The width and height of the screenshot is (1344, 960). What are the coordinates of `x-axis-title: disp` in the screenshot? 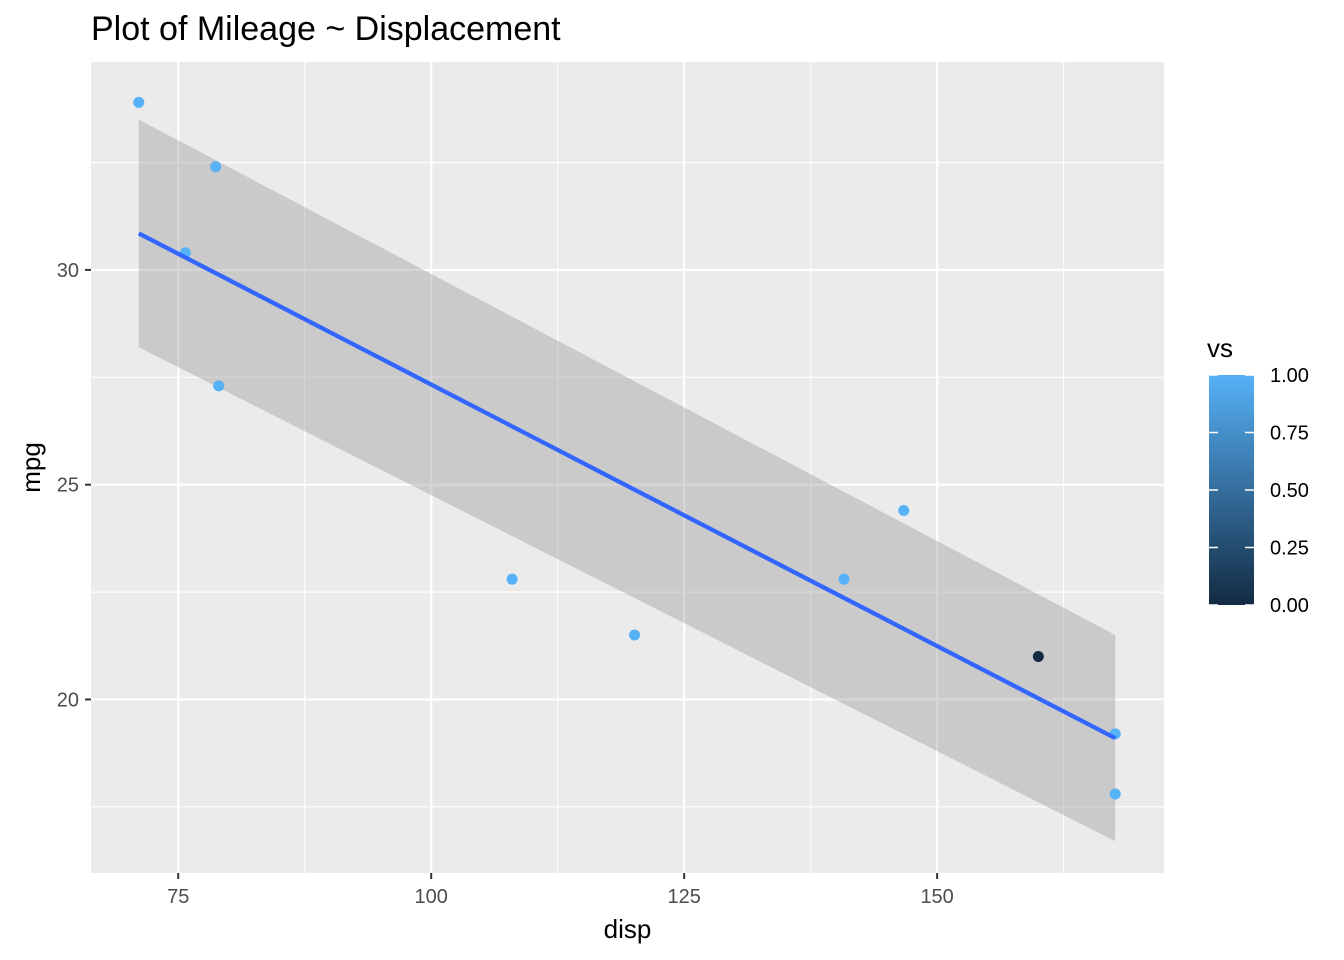 It's located at (628, 929).